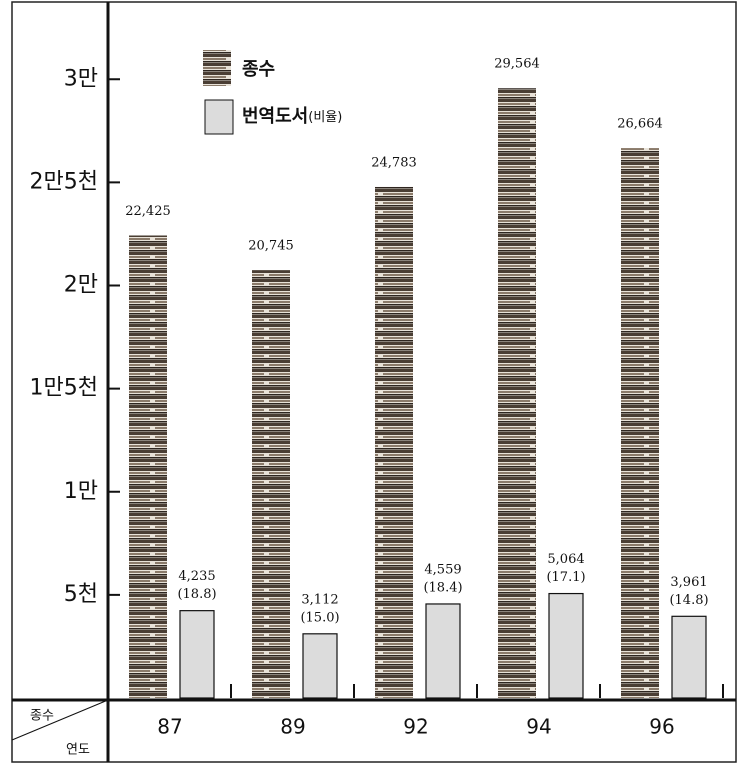 The height and width of the screenshot is (766, 745). What do you see at coordinates (688, 582) in the screenshot?
I see `value-label: 3,961` at bounding box center [688, 582].